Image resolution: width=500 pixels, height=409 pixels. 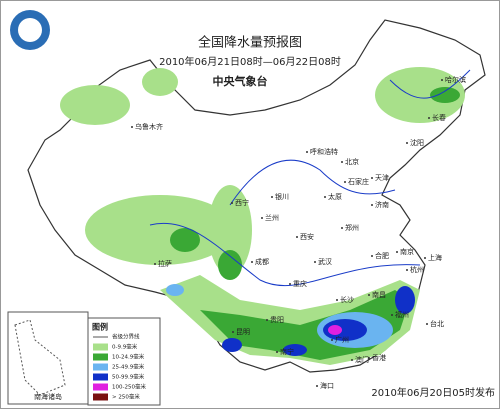 What do you see at coordinates (125, 347) in the screenshot?
I see `legend-label: 0-9.9毫米` at bounding box center [125, 347].